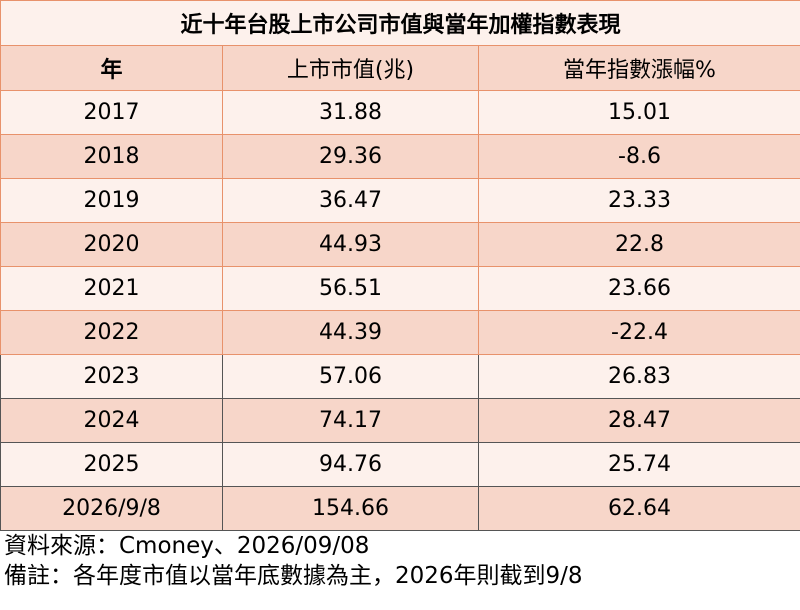 Image resolution: width=800 pixels, height=610 pixels. Describe the element at coordinates (350, 288) in the screenshot. I see `market-cap-cell: 56.51` at that location.